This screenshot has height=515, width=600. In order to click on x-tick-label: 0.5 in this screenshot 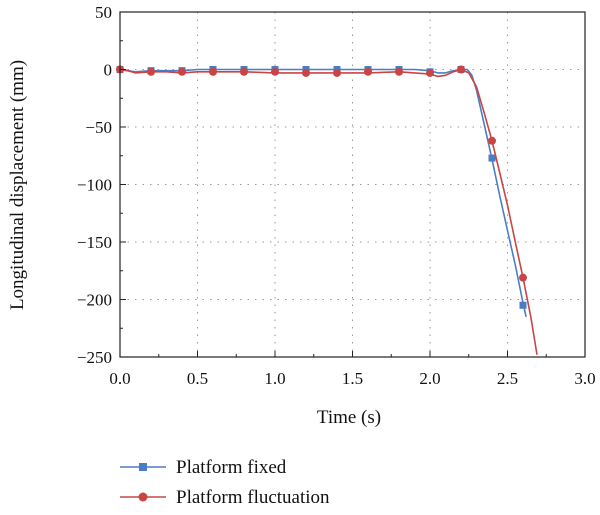, I will do `click(197, 378)`.